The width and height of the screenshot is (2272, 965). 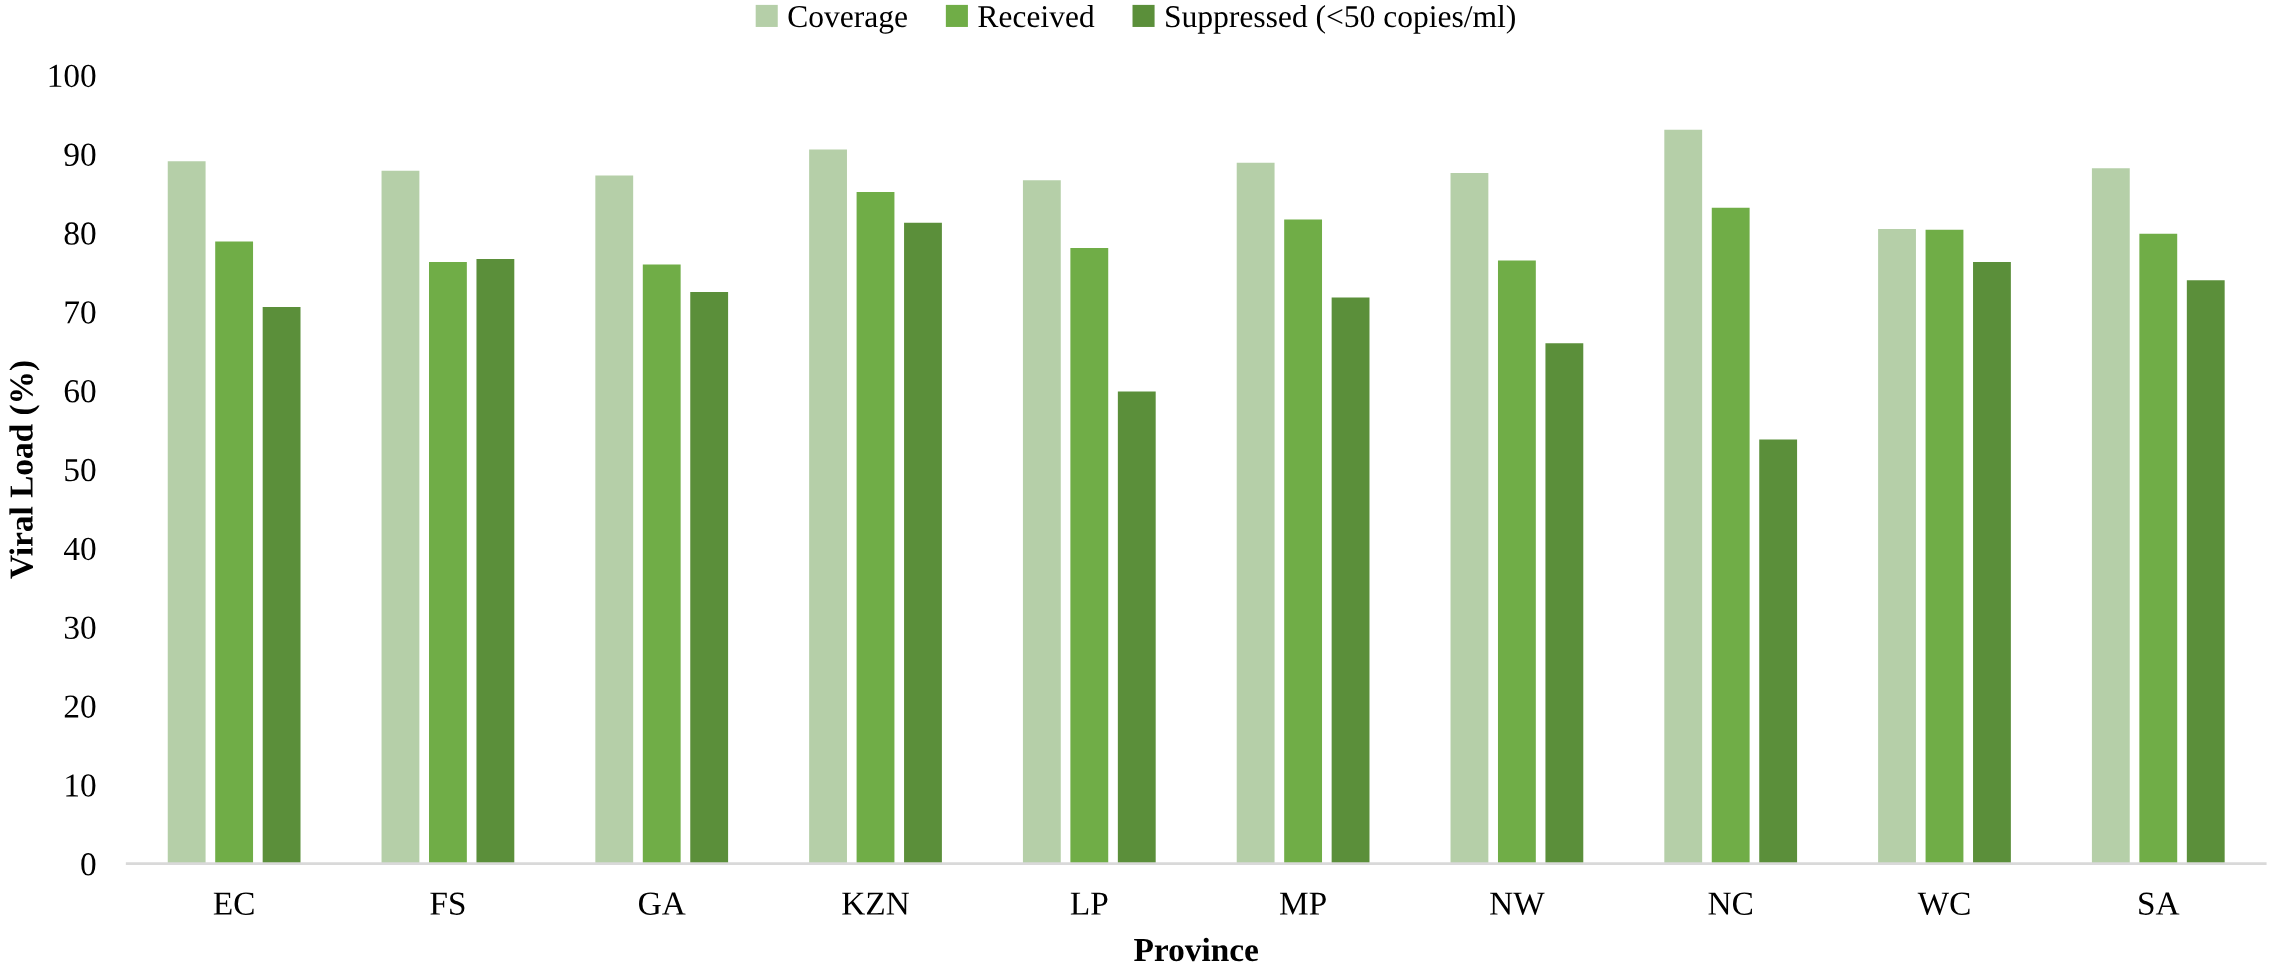 I want to click on legend-label: Coverage, so click(x=847, y=20).